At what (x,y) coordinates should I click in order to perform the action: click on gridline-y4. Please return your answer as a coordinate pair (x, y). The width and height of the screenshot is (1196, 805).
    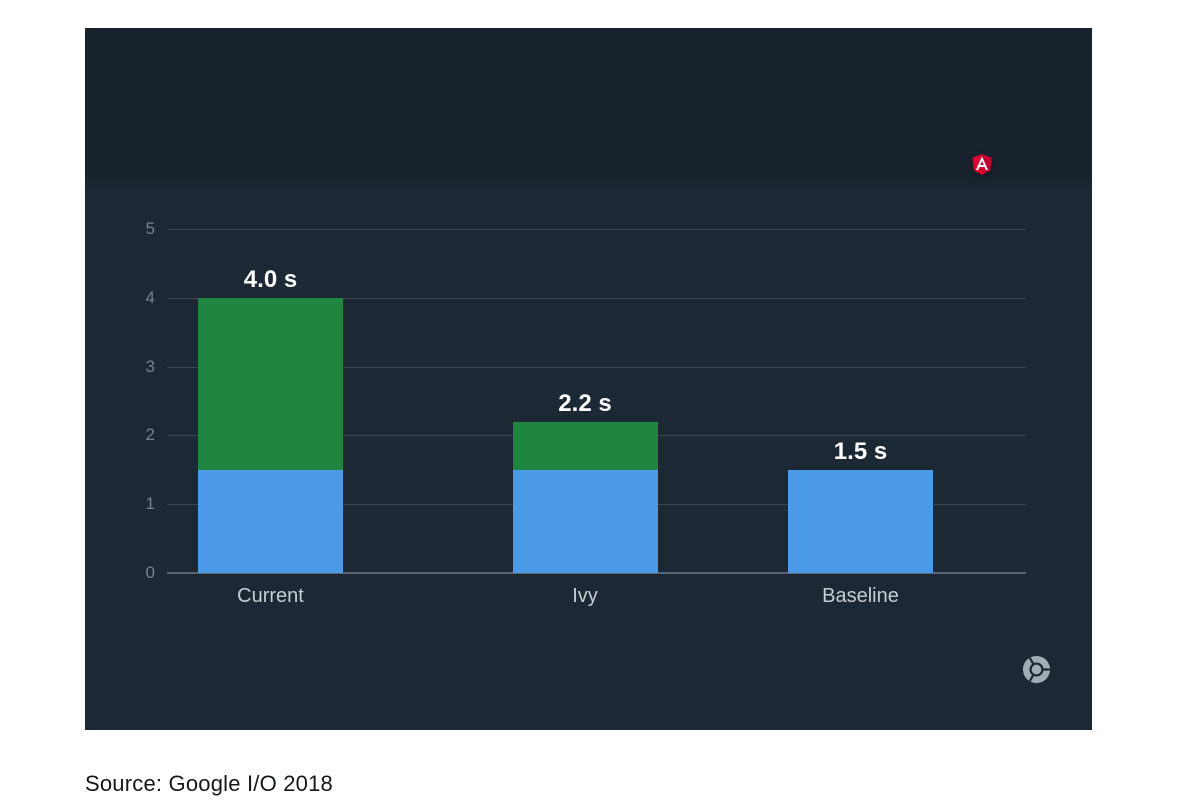
    Looking at the image, I should click on (596, 298).